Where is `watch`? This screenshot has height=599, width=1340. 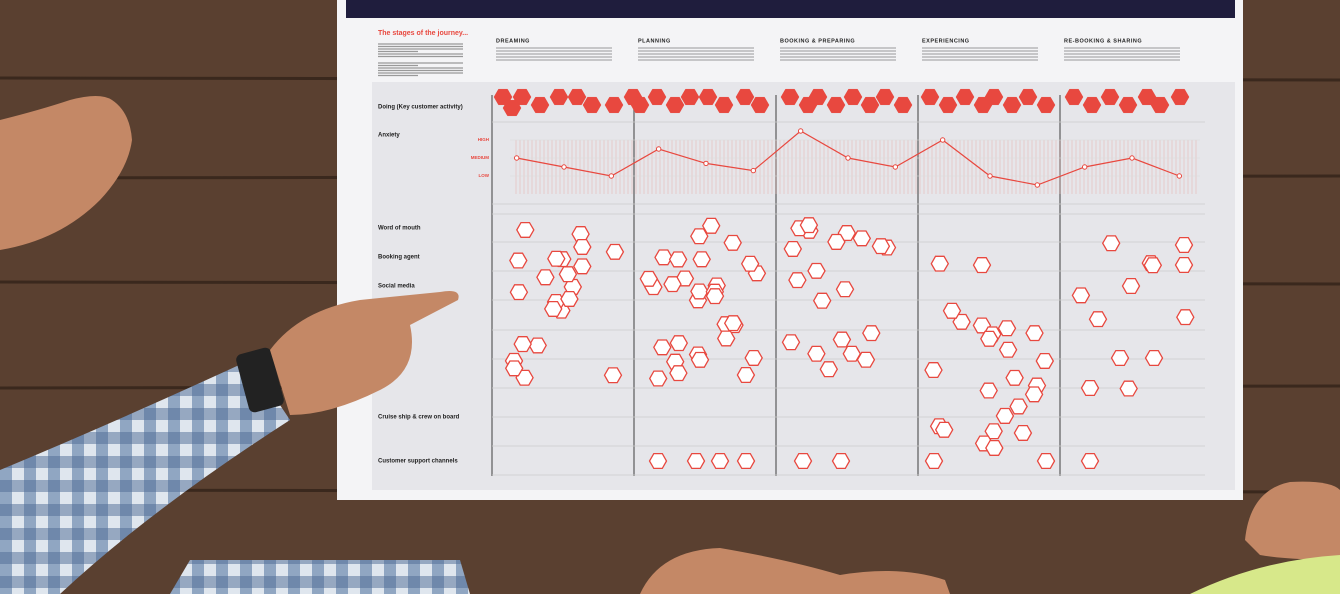
watch is located at coordinates (260, 380).